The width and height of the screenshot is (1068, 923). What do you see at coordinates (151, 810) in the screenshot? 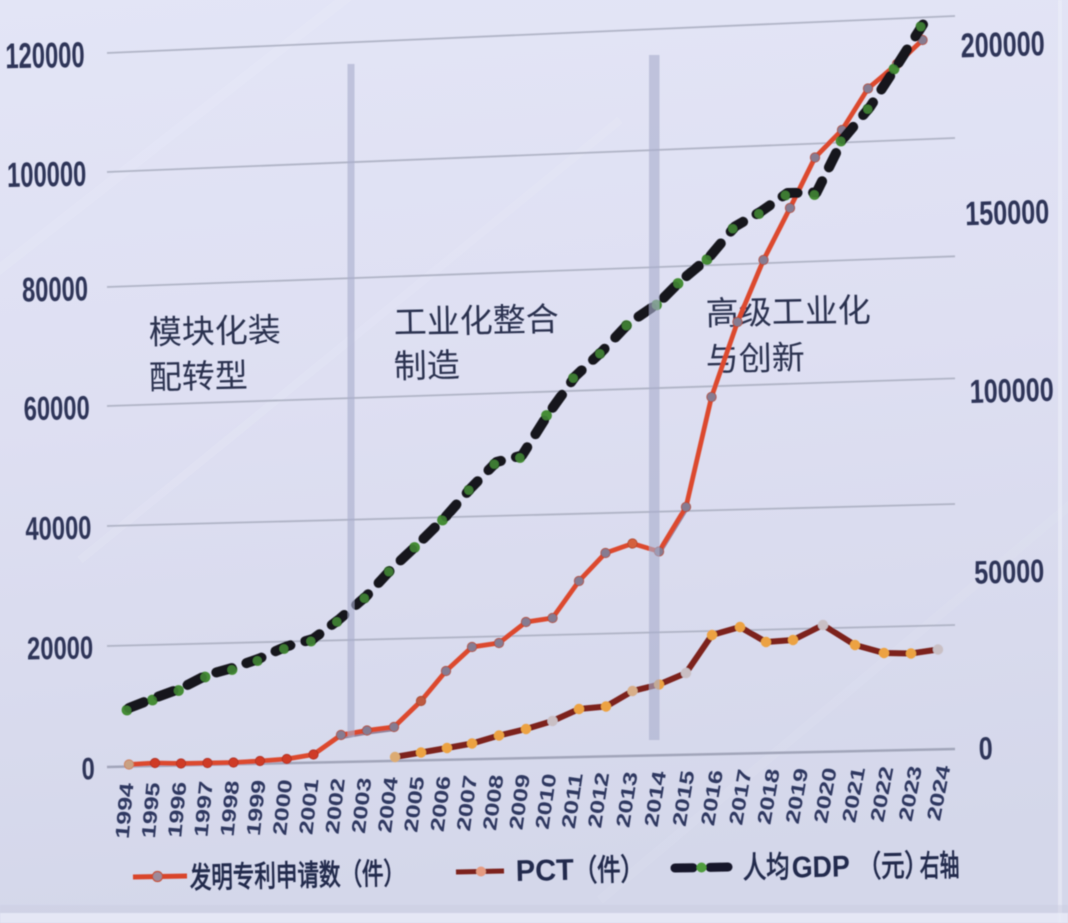
I see `svg-text: 1995` at bounding box center [151, 810].